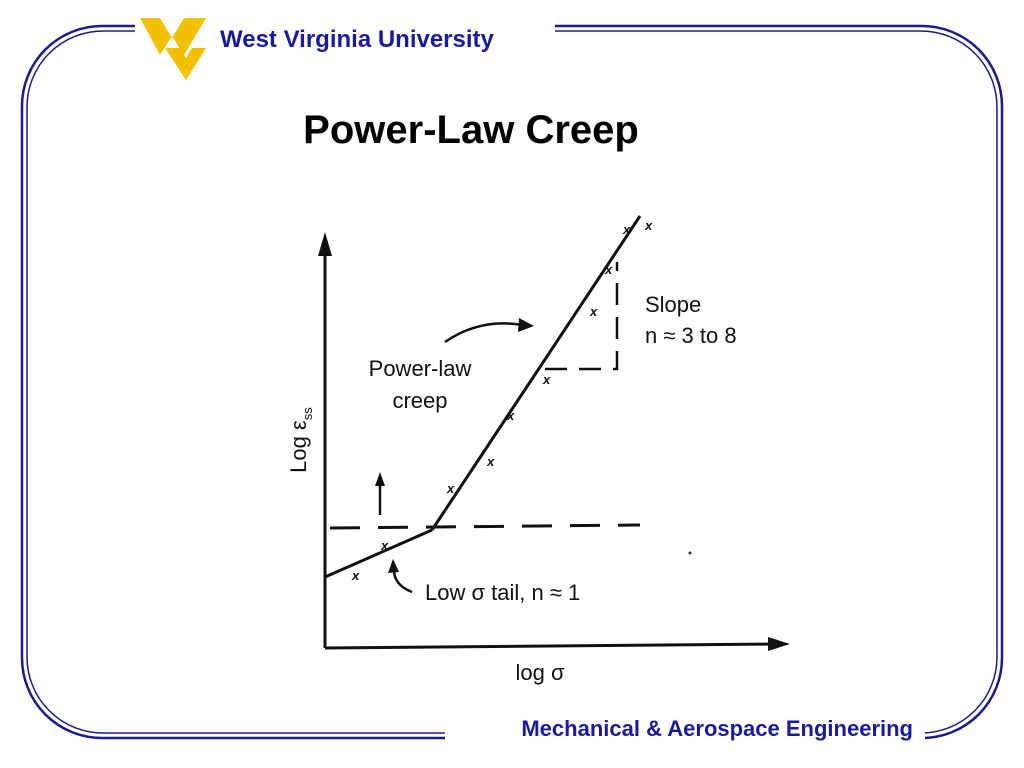 This screenshot has height=768, width=1024. What do you see at coordinates (420, 368) in the screenshot?
I see `regime-label: Power-law` at bounding box center [420, 368].